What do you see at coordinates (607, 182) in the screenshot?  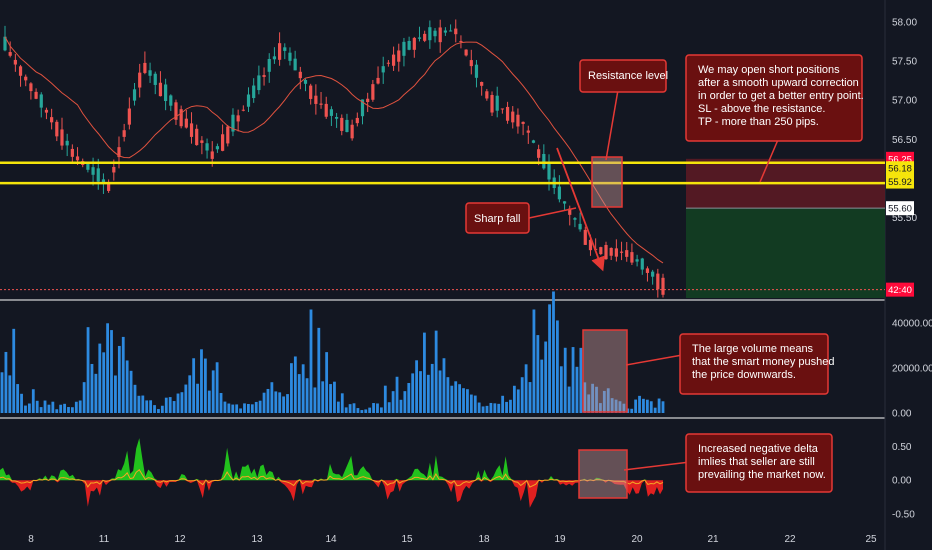 I see `resistance-highlight-box` at bounding box center [607, 182].